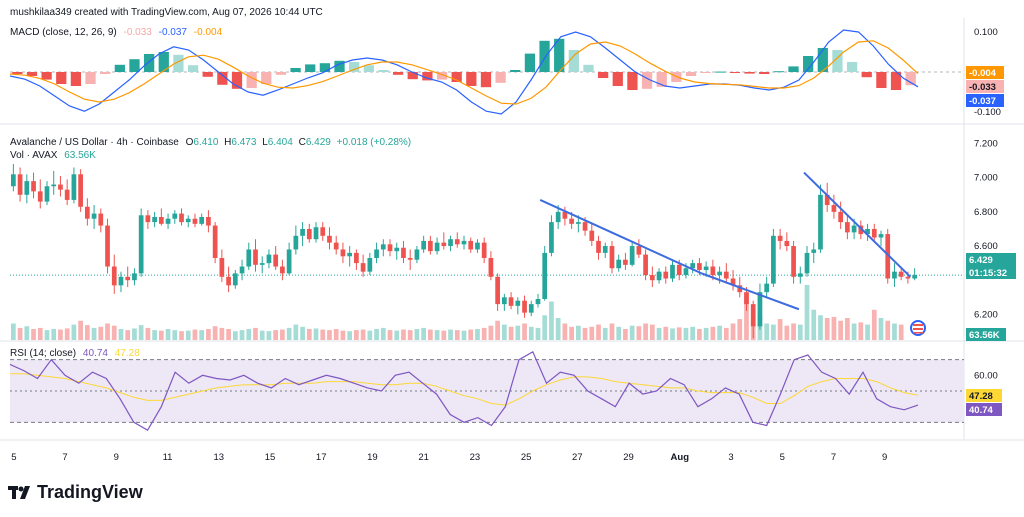 This screenshot has width=1024, height=517. What do you see at coordinates (988, 273) in the screenshot?
I see `countdown-value: 01:15:32` at bounding box center [988, 273].